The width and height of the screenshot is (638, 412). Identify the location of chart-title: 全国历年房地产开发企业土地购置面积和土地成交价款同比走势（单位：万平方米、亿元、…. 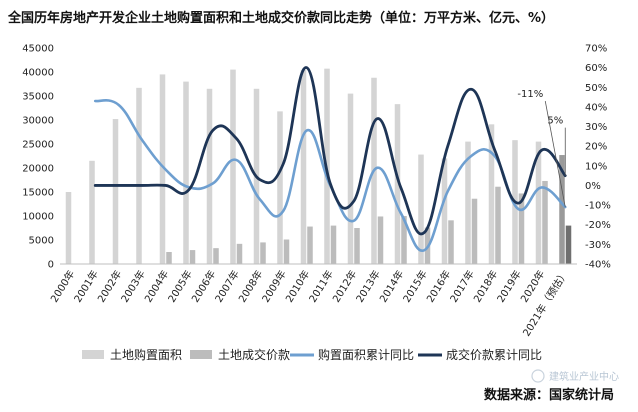
(280, 18).